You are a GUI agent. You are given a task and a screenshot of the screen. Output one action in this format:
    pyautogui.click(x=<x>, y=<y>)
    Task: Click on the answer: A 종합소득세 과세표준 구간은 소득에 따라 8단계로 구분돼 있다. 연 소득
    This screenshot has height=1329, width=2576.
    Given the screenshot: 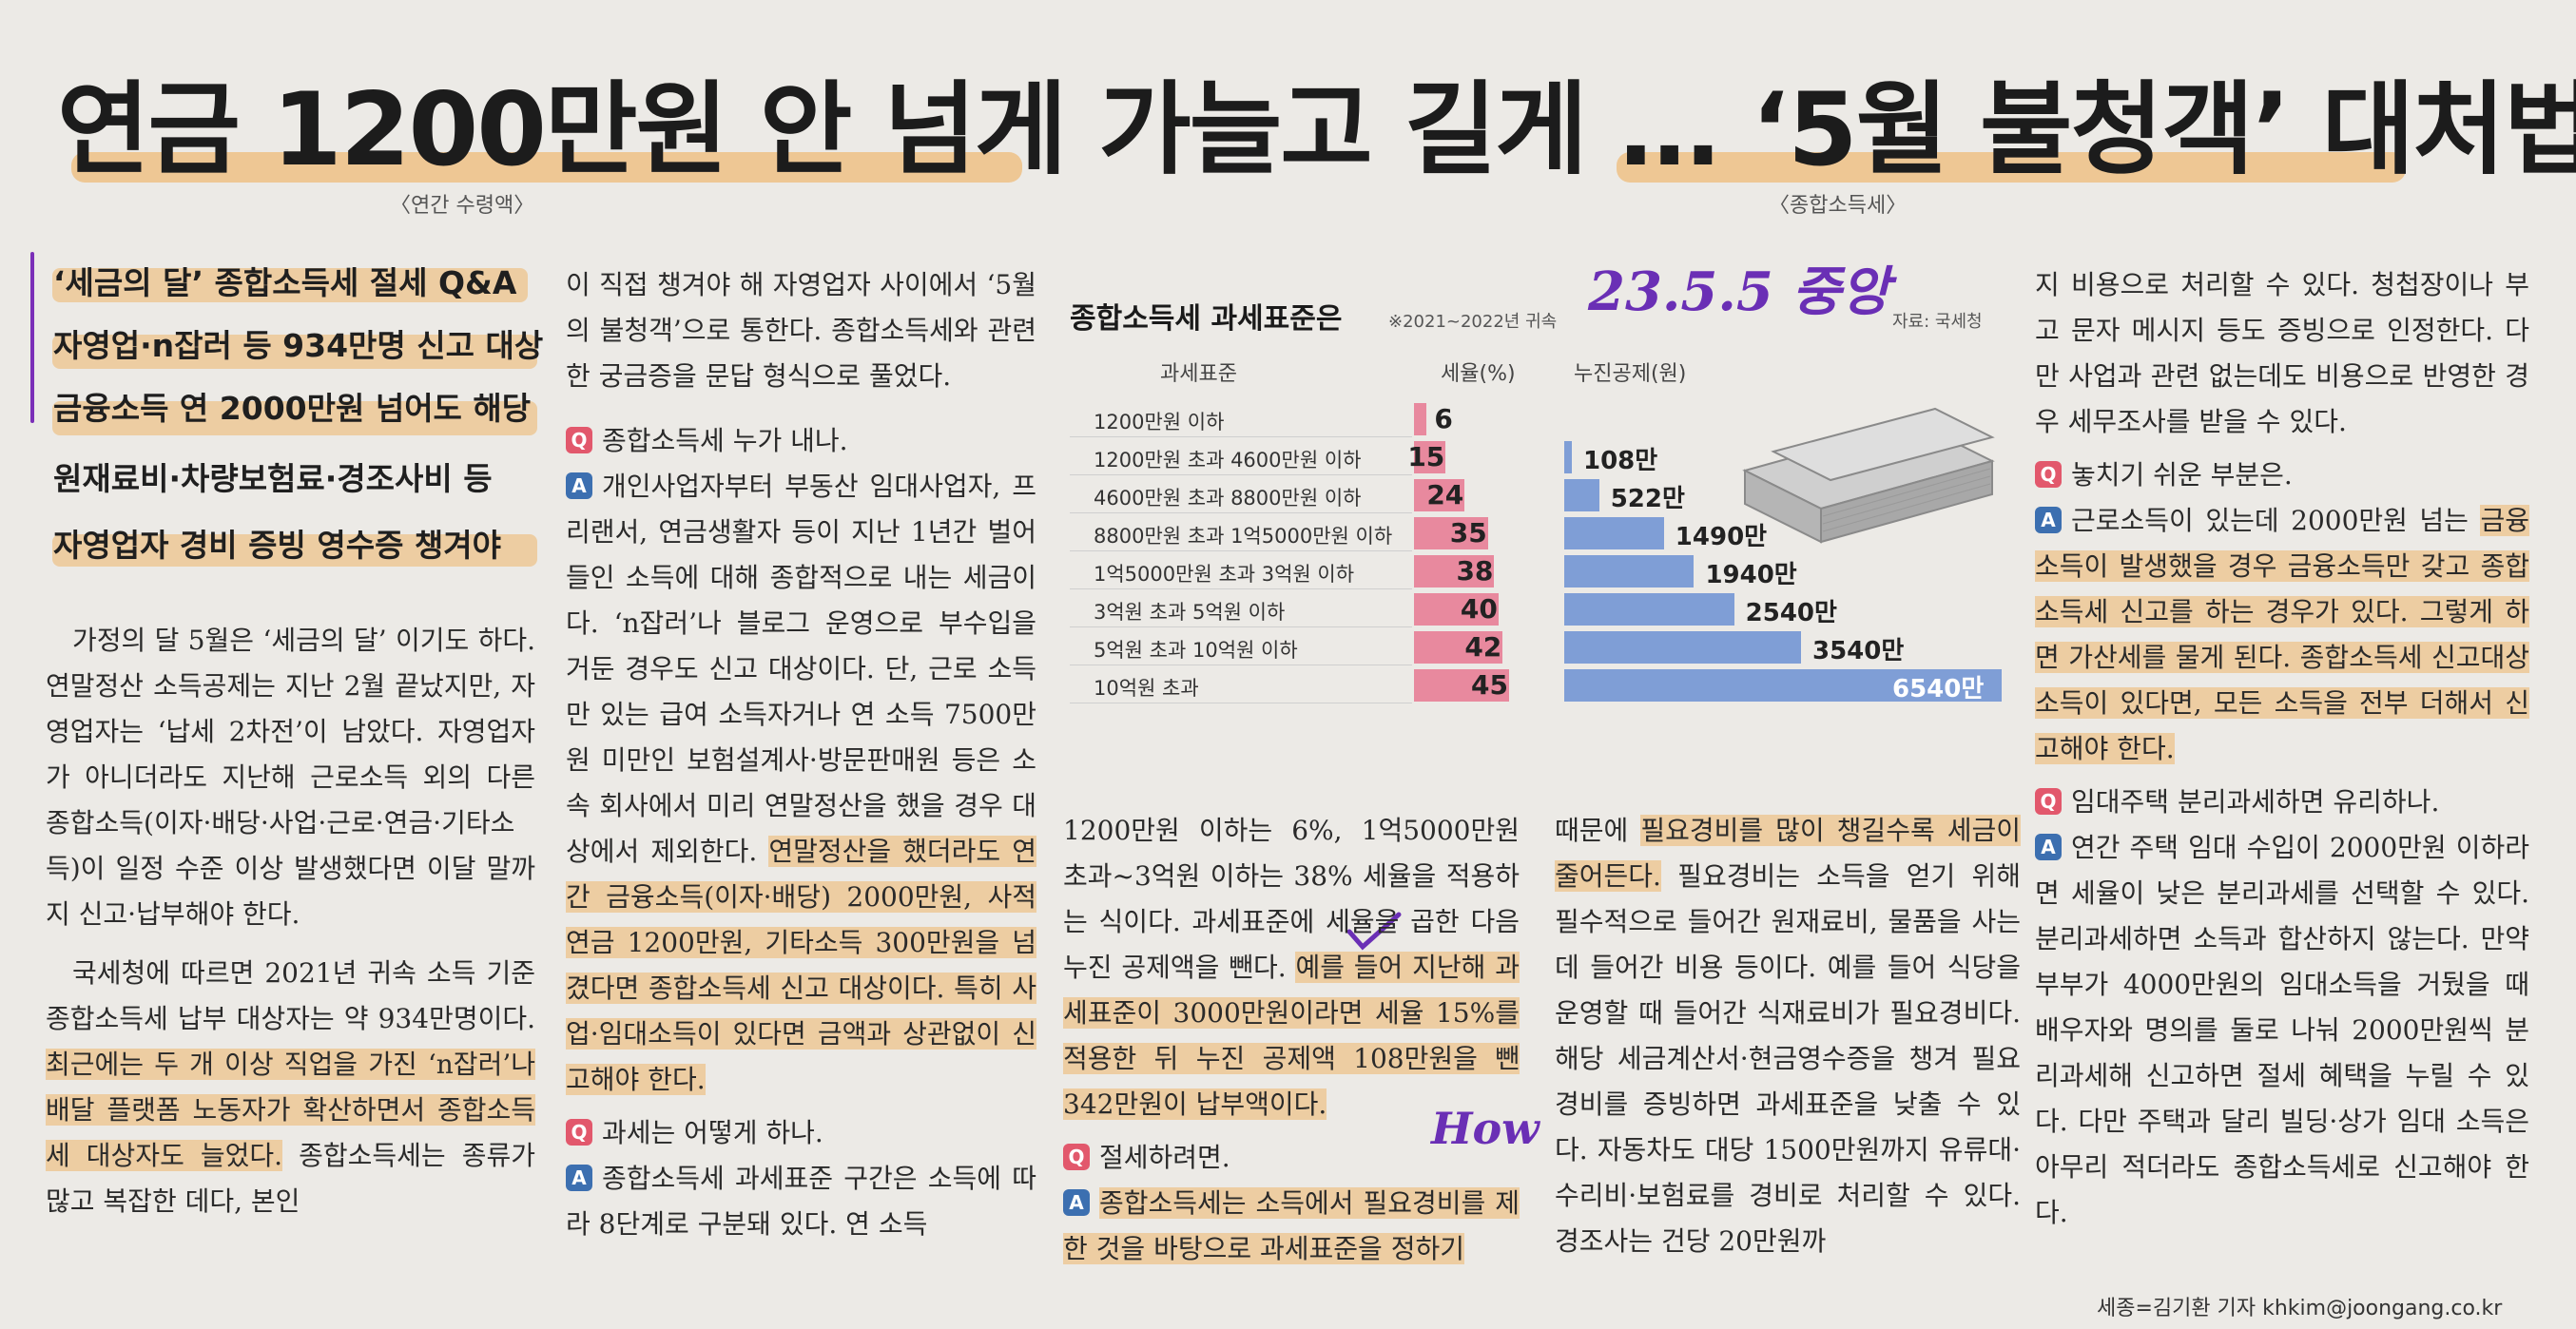 What is the action you would take?
    pyautogui.click(x=801, y=1201)
    